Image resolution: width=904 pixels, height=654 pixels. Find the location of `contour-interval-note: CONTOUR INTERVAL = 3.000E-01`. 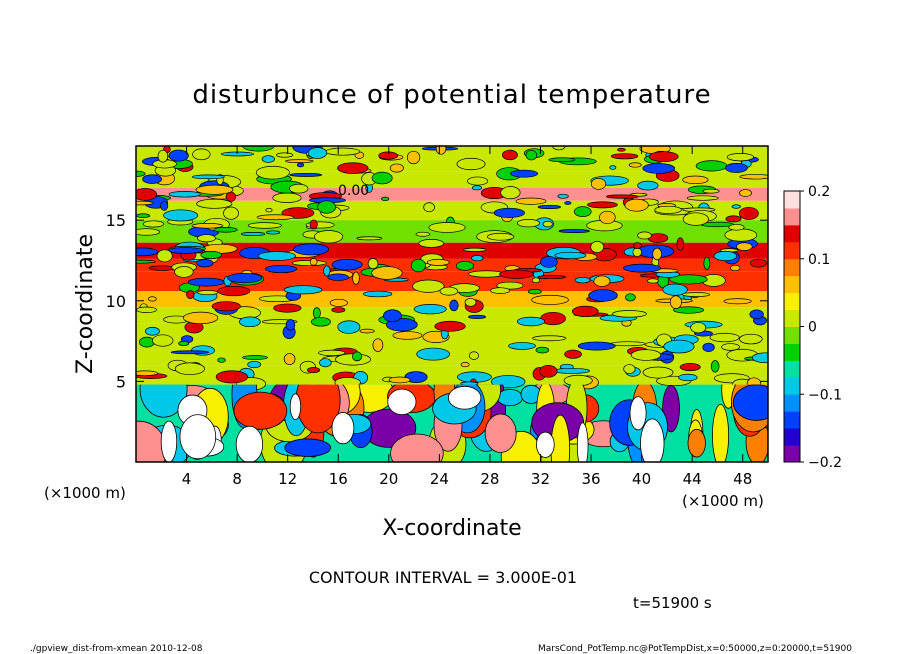

contour-interval-note: CONTOUR INTERVAL = 3.000E-01 is located at coordinates (443, 577).